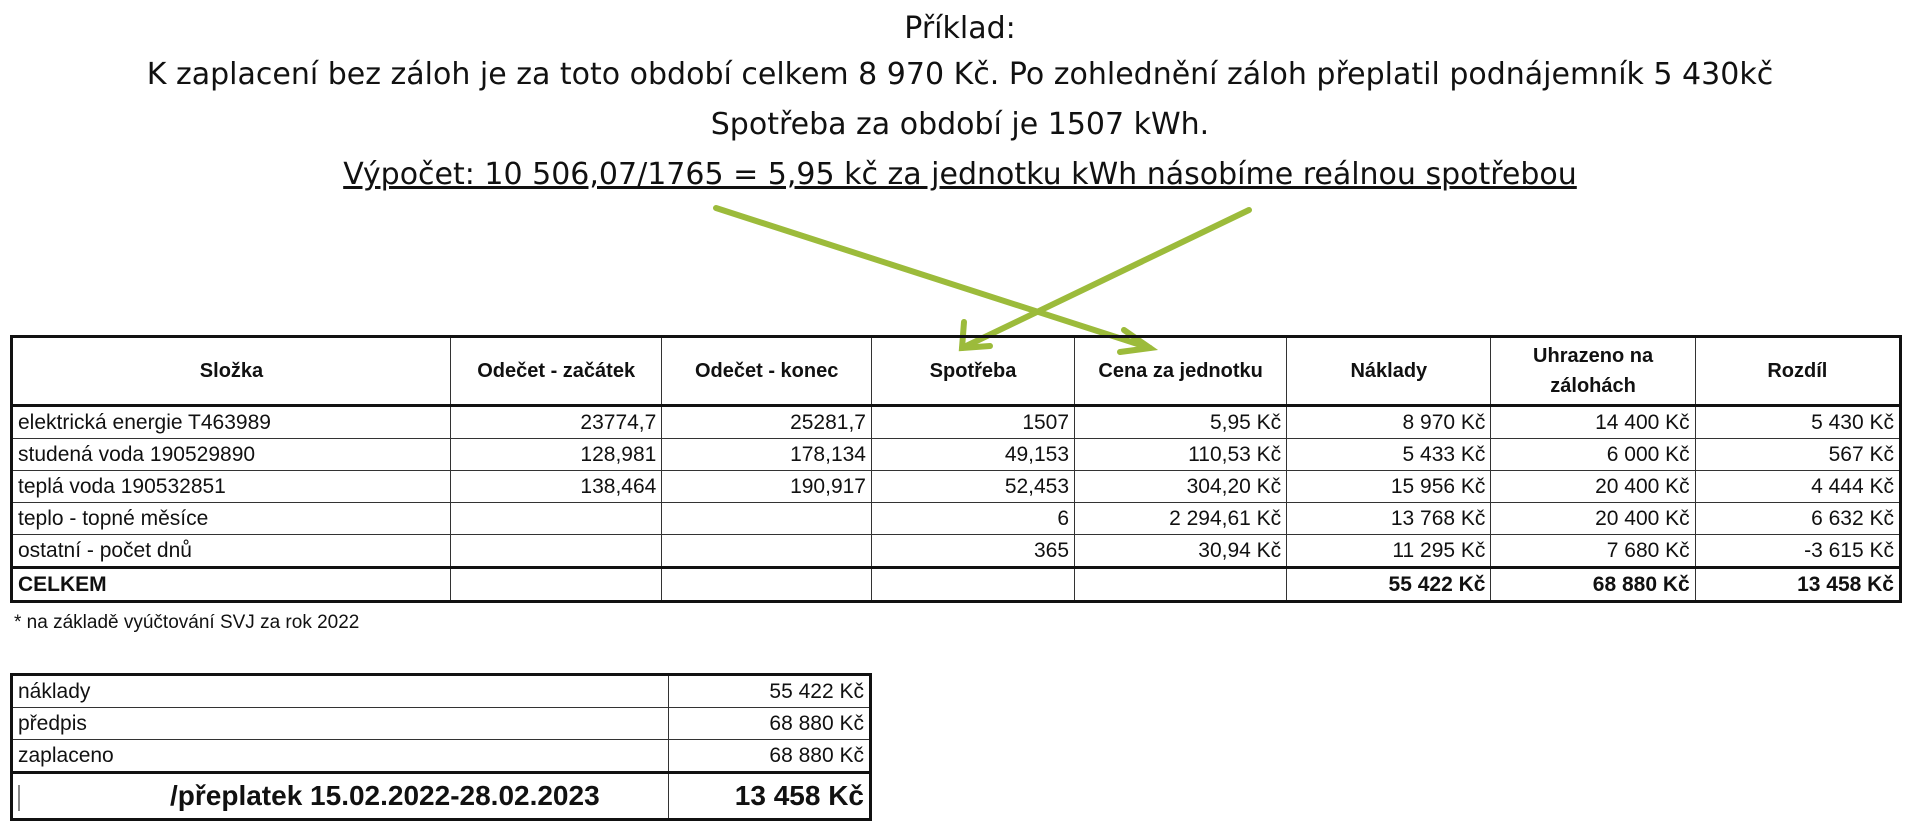 The height and width of the screenshot is (837, 1920). Describe the element at coordinates (1389, 584) in the screenshot. I see `table-cell: 55 422 Kč` at that location.